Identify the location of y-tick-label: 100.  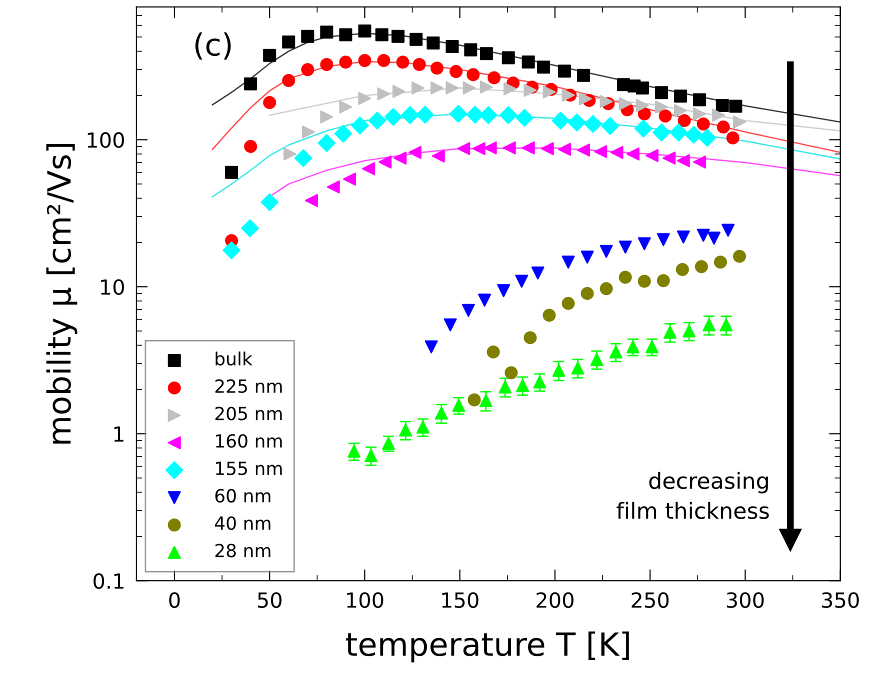
(106, 140).